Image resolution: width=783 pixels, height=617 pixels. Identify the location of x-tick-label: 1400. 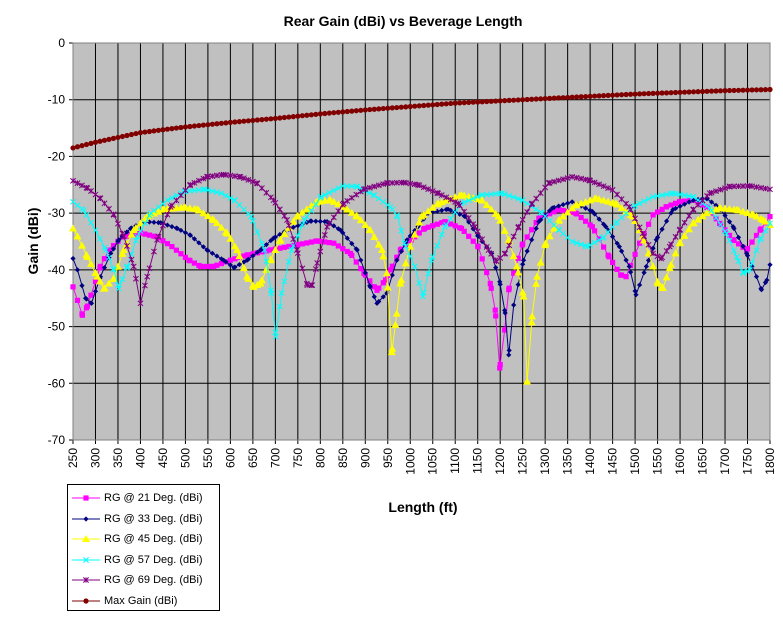
(590, 461).